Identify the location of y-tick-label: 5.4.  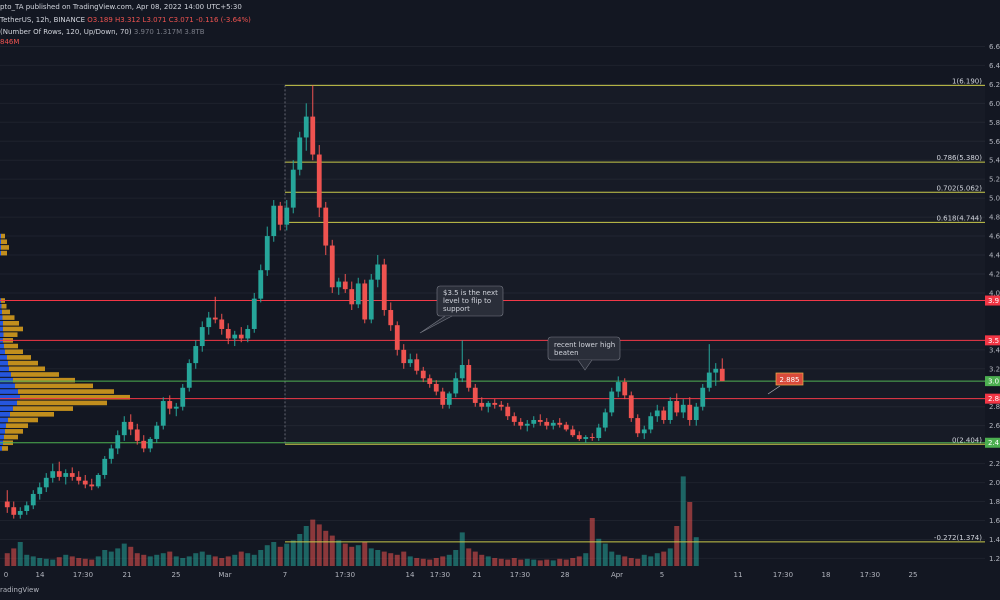
(994, 161).